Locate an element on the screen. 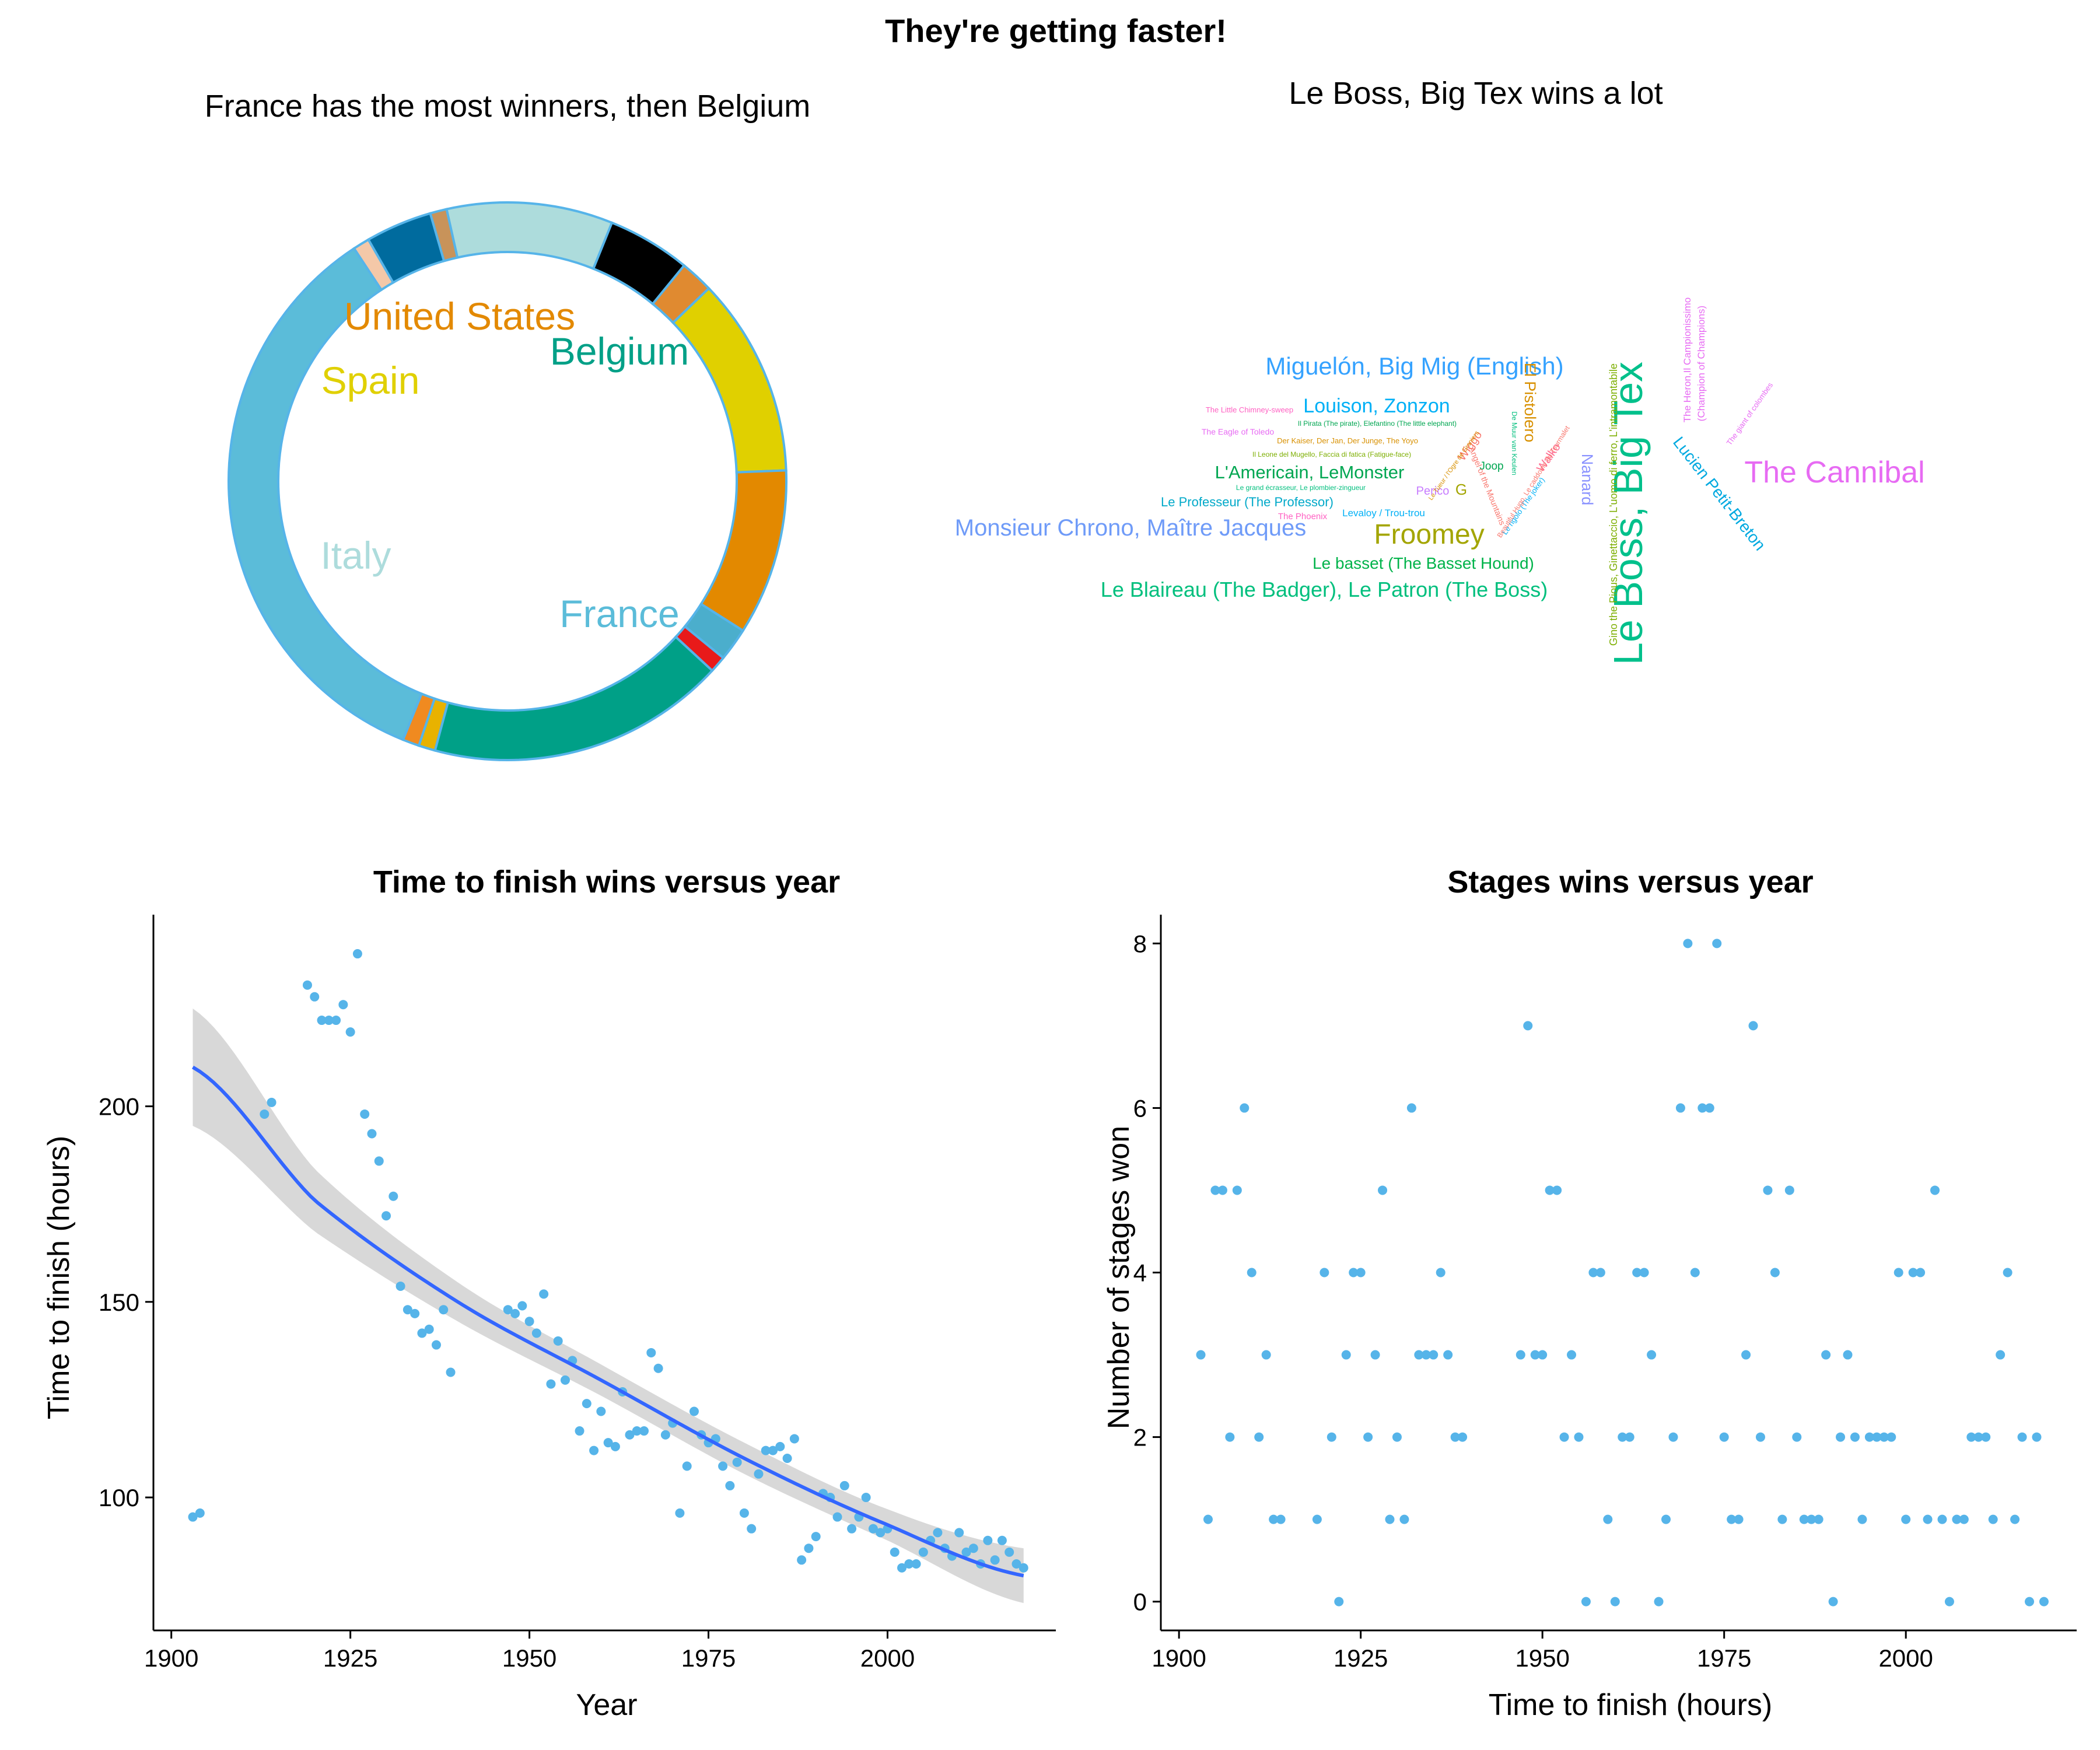 Image resolution: width=2100 pixels, height=1750 pixels. word-2: Froomey is located at coordinates (1429, 534).